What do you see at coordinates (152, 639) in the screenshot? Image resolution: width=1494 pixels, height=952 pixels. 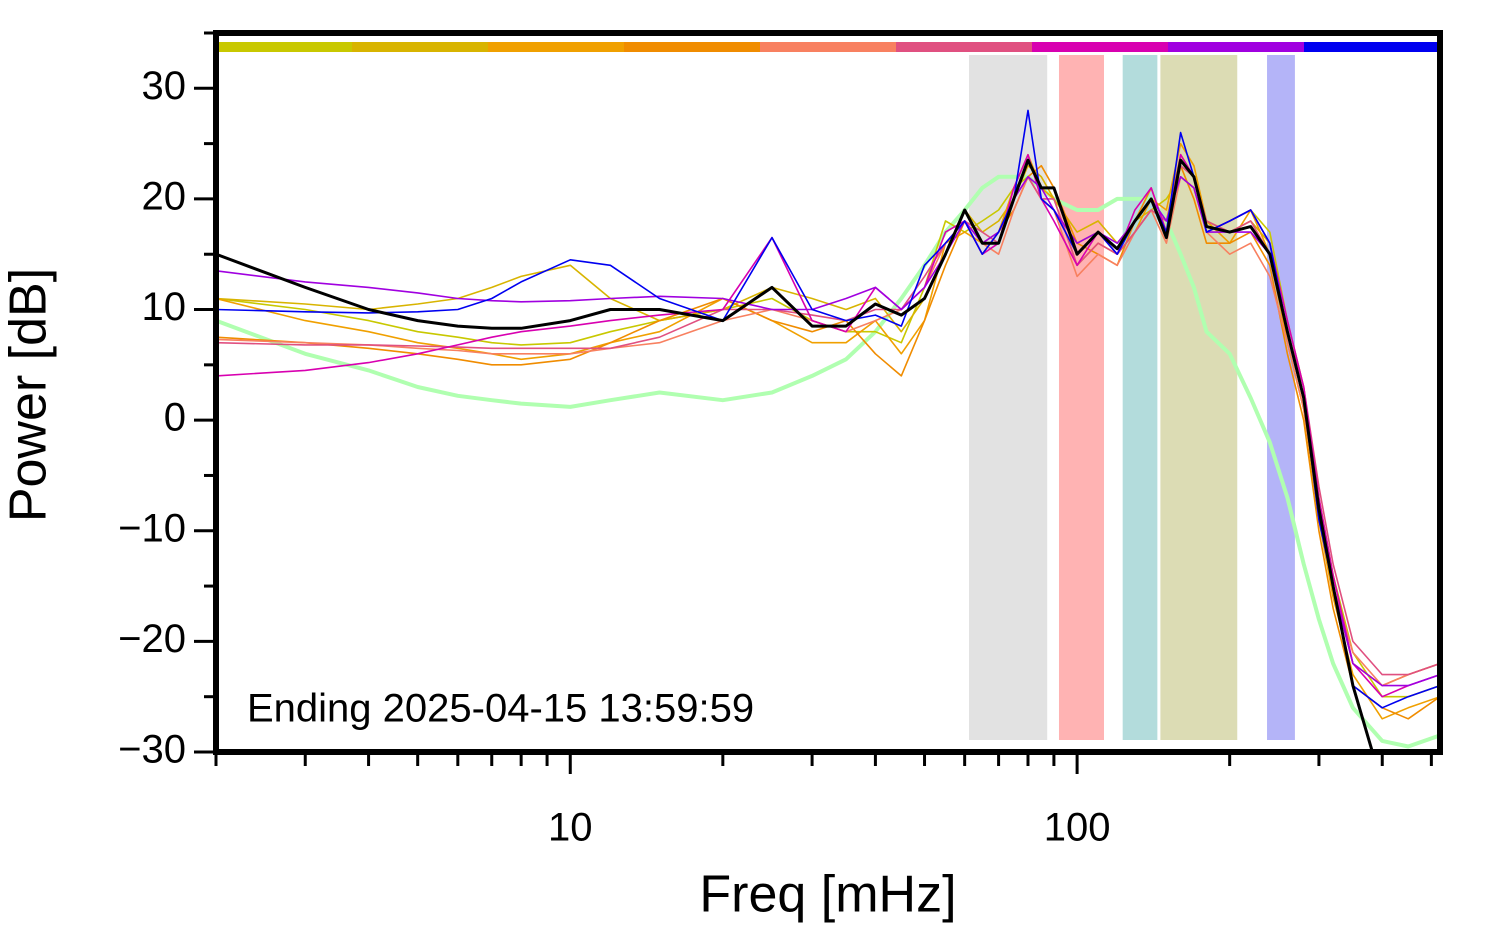 I see `y-tick-label: −20` at bounding box center [152, 639].